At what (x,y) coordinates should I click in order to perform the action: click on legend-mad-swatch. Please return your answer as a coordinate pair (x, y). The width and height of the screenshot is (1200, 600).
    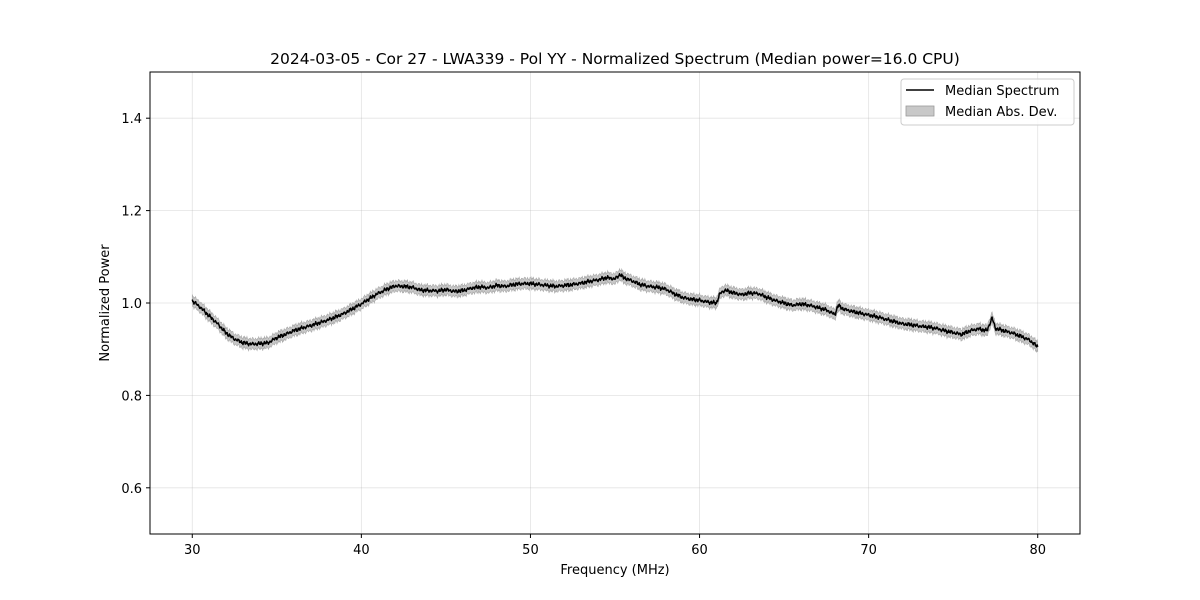
    Looking at the image, I should click on (920, 111).